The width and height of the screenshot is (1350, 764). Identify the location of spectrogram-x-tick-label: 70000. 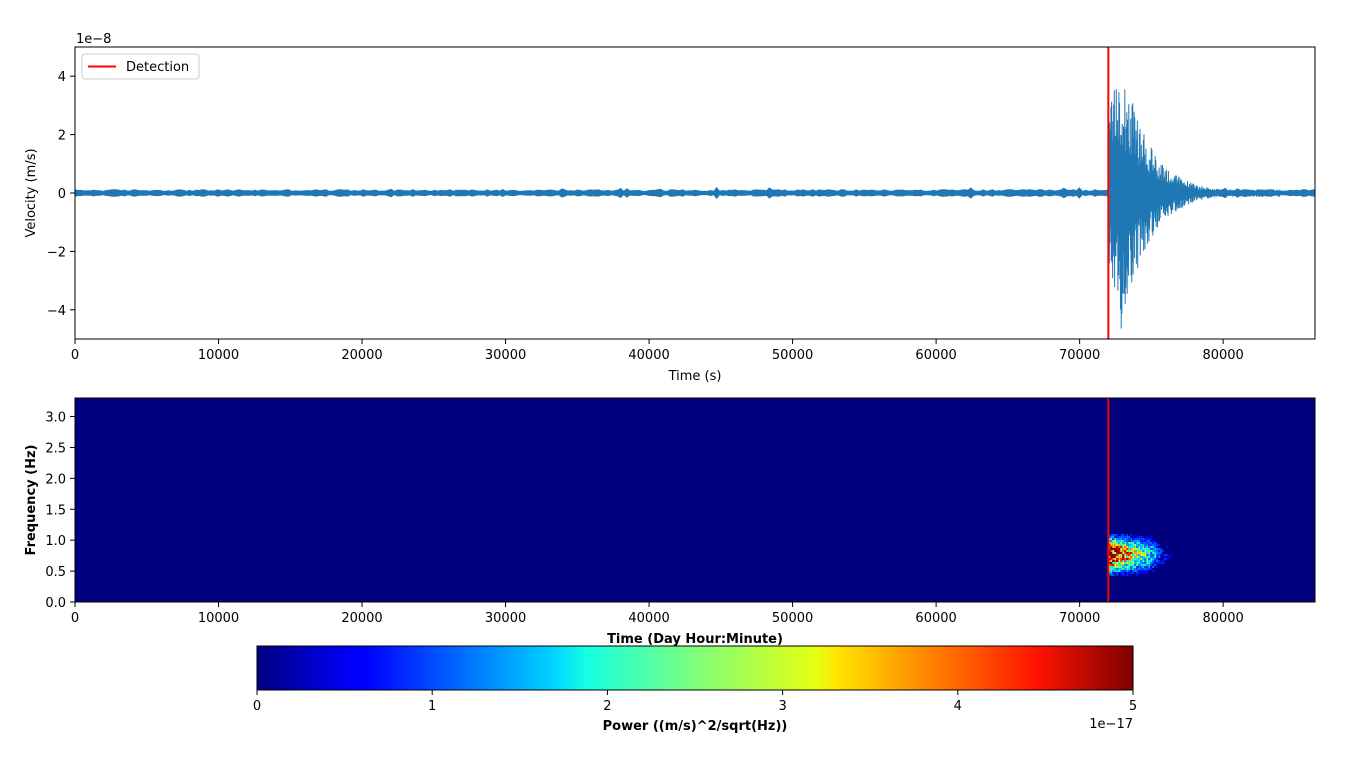
(1079, 618).